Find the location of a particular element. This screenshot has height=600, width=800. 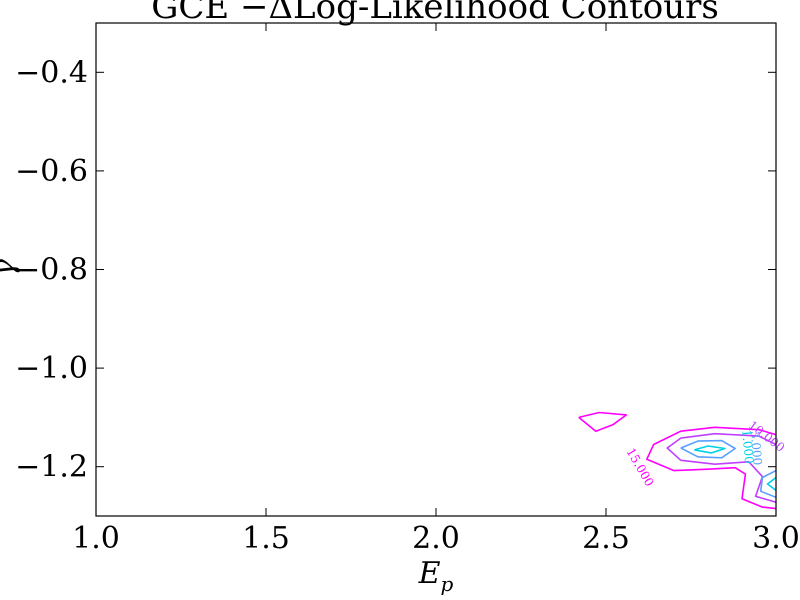

y-axis-label: γ is located at coordinates (11, 268).